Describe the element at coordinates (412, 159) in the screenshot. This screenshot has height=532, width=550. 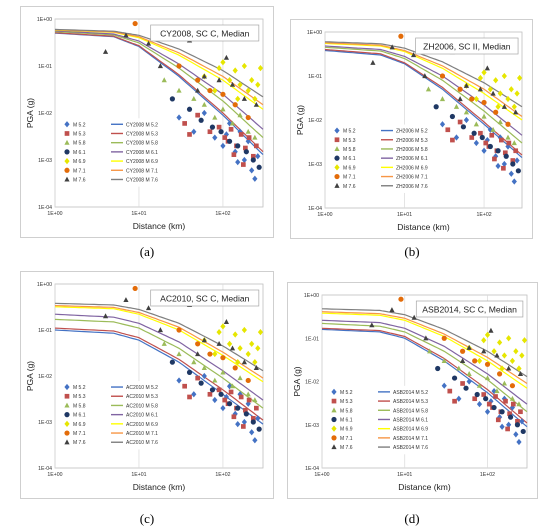
I see `legend-line-label: ZH2006 M 6.1` at that location.